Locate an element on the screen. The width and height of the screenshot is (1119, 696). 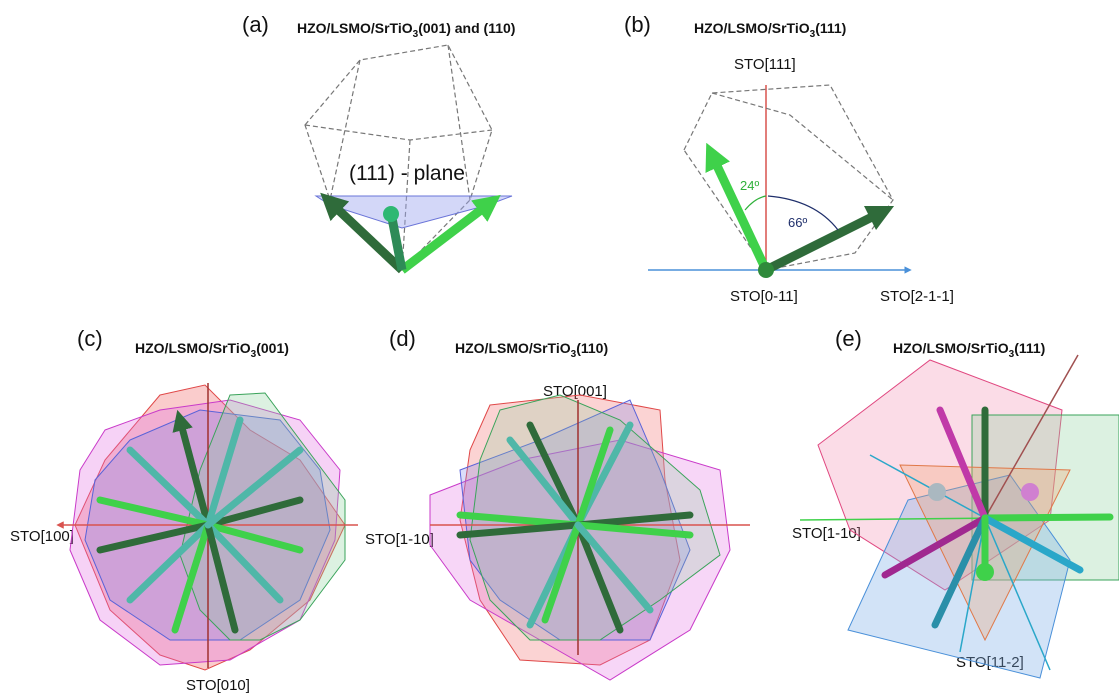
panel-a-graphic is located at coordinates (408, 159).